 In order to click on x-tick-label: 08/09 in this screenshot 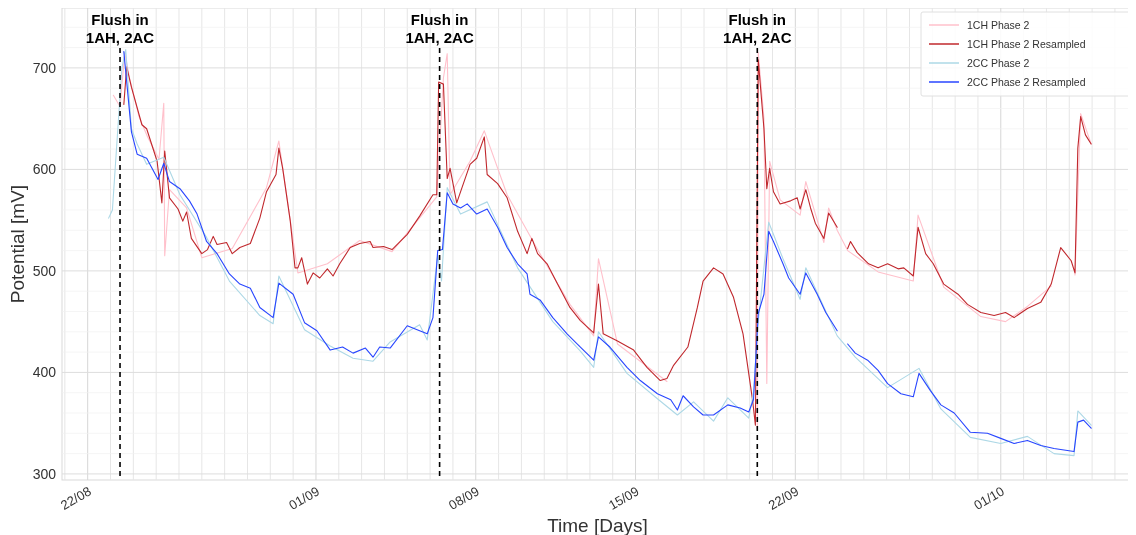, I will do `click(464, 498)`.